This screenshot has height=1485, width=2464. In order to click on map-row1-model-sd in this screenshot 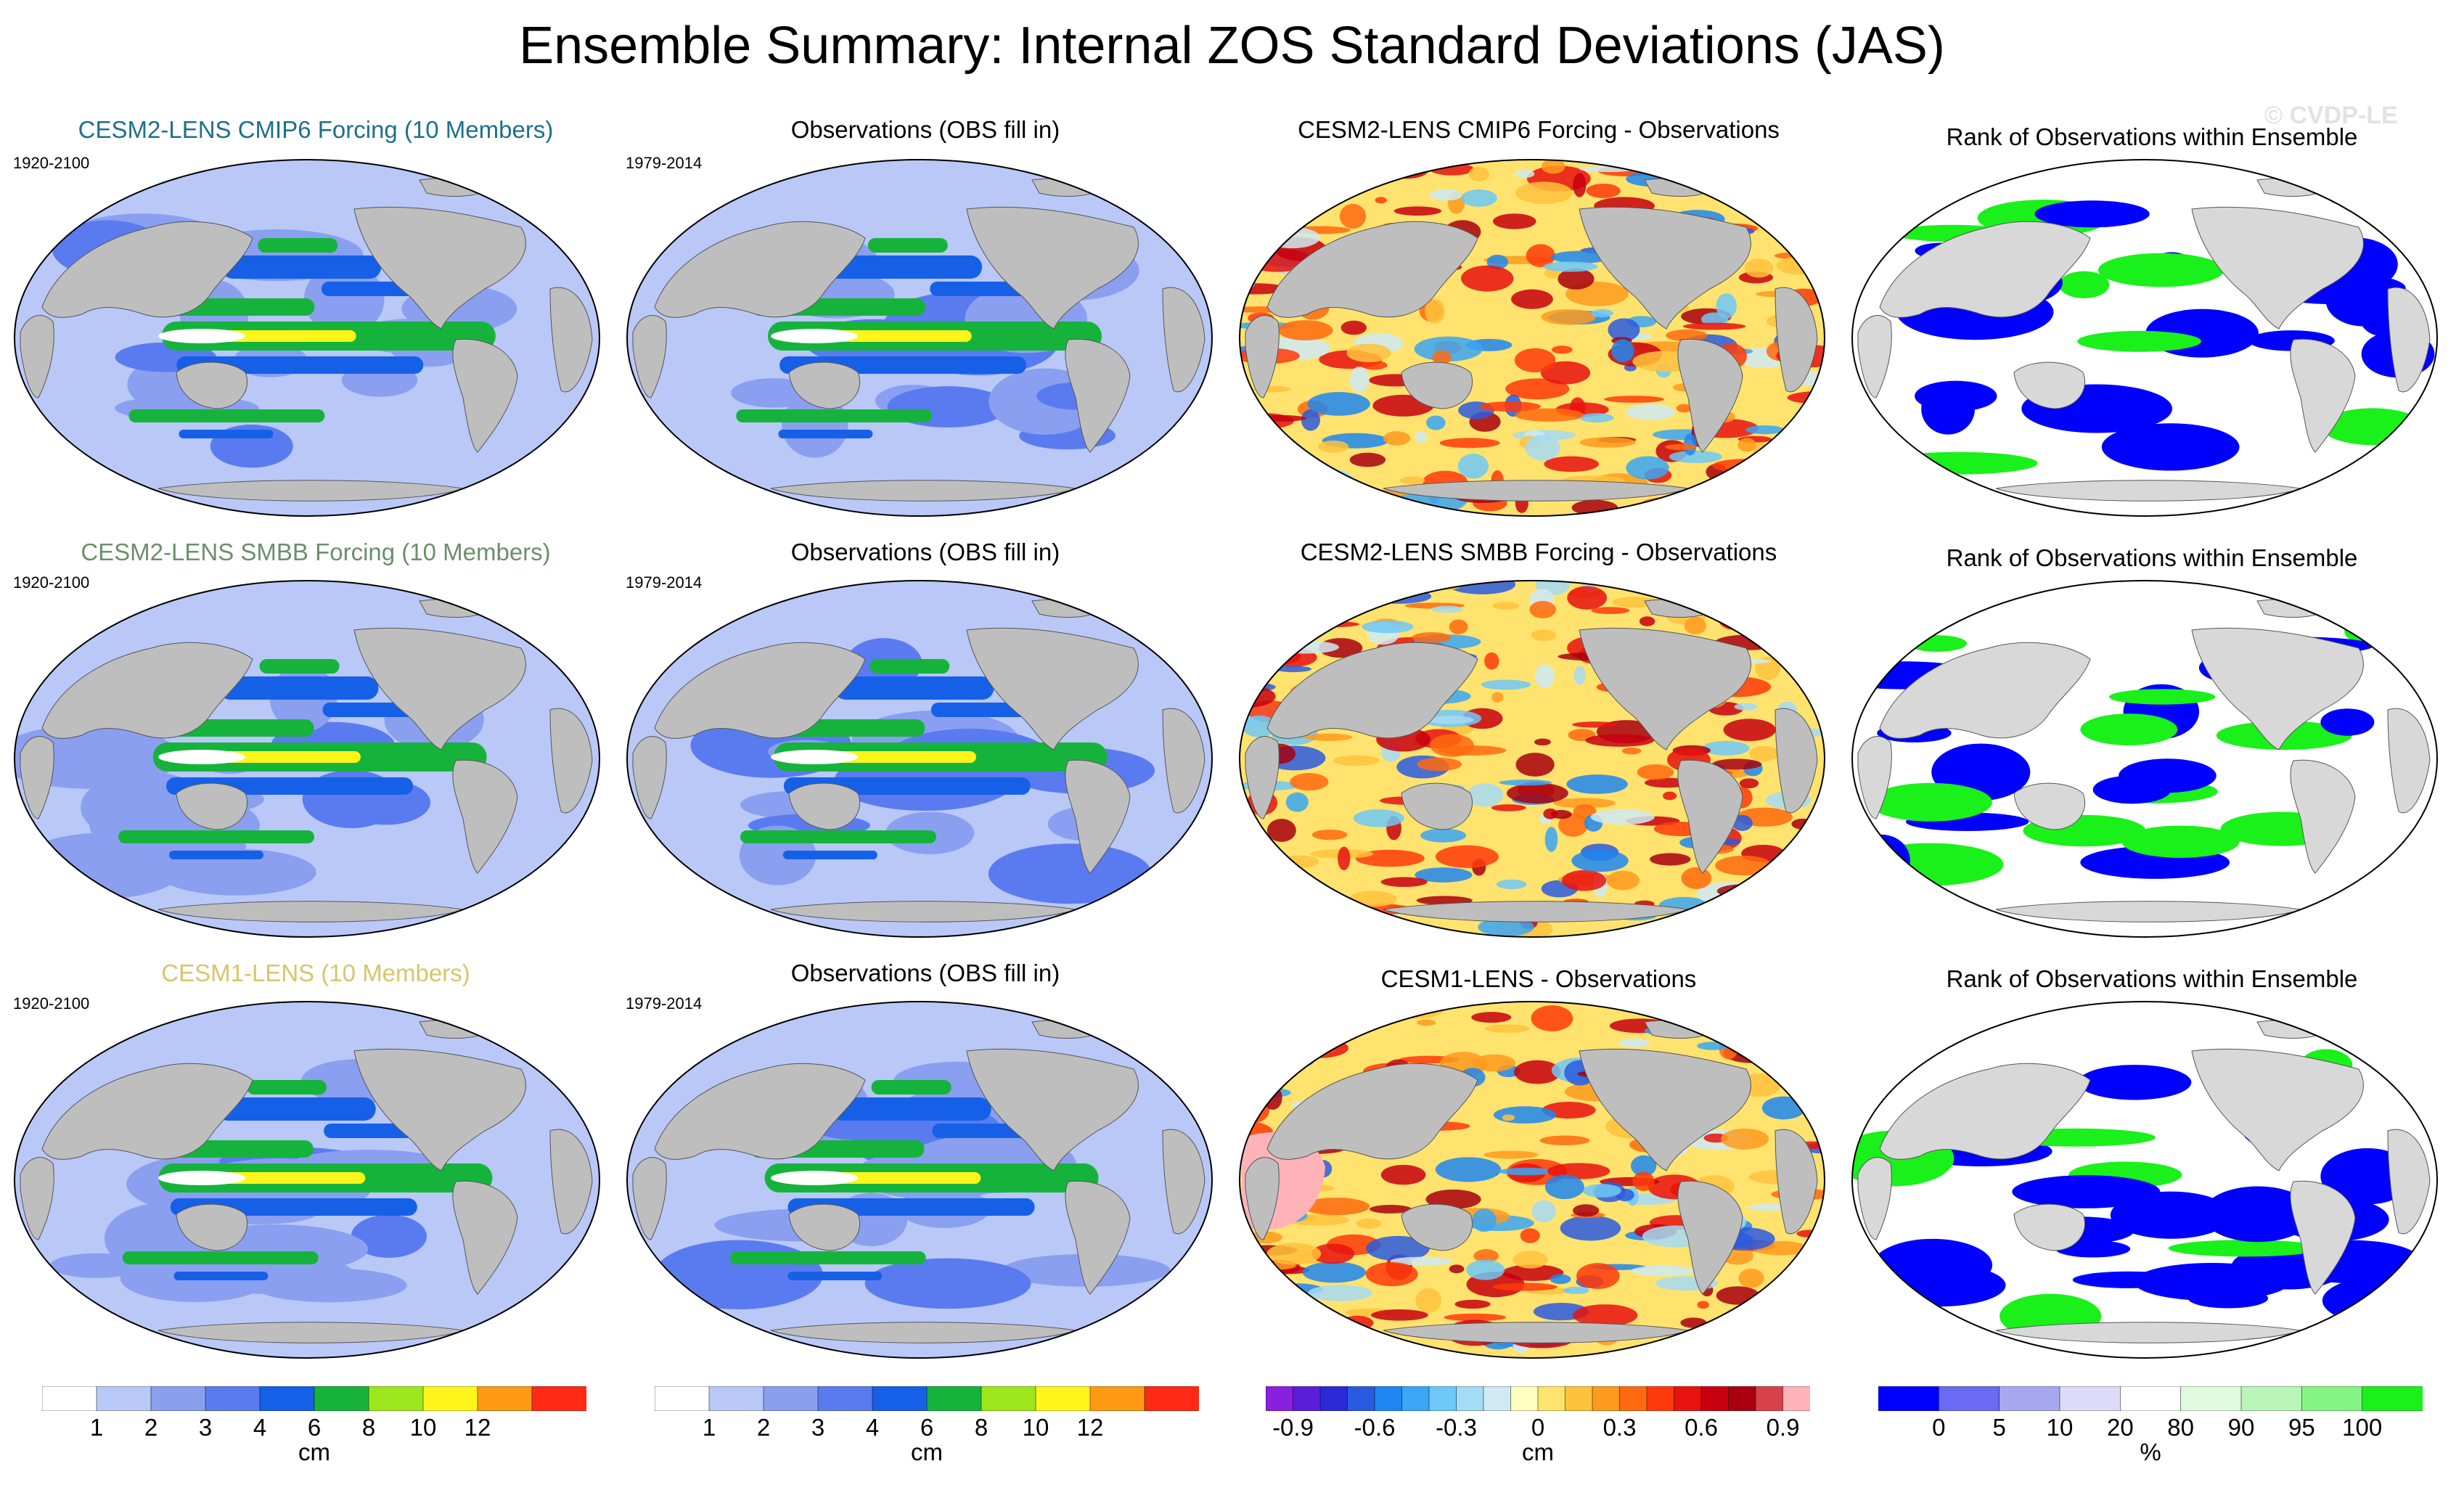, I will do `click(307, 338)`.